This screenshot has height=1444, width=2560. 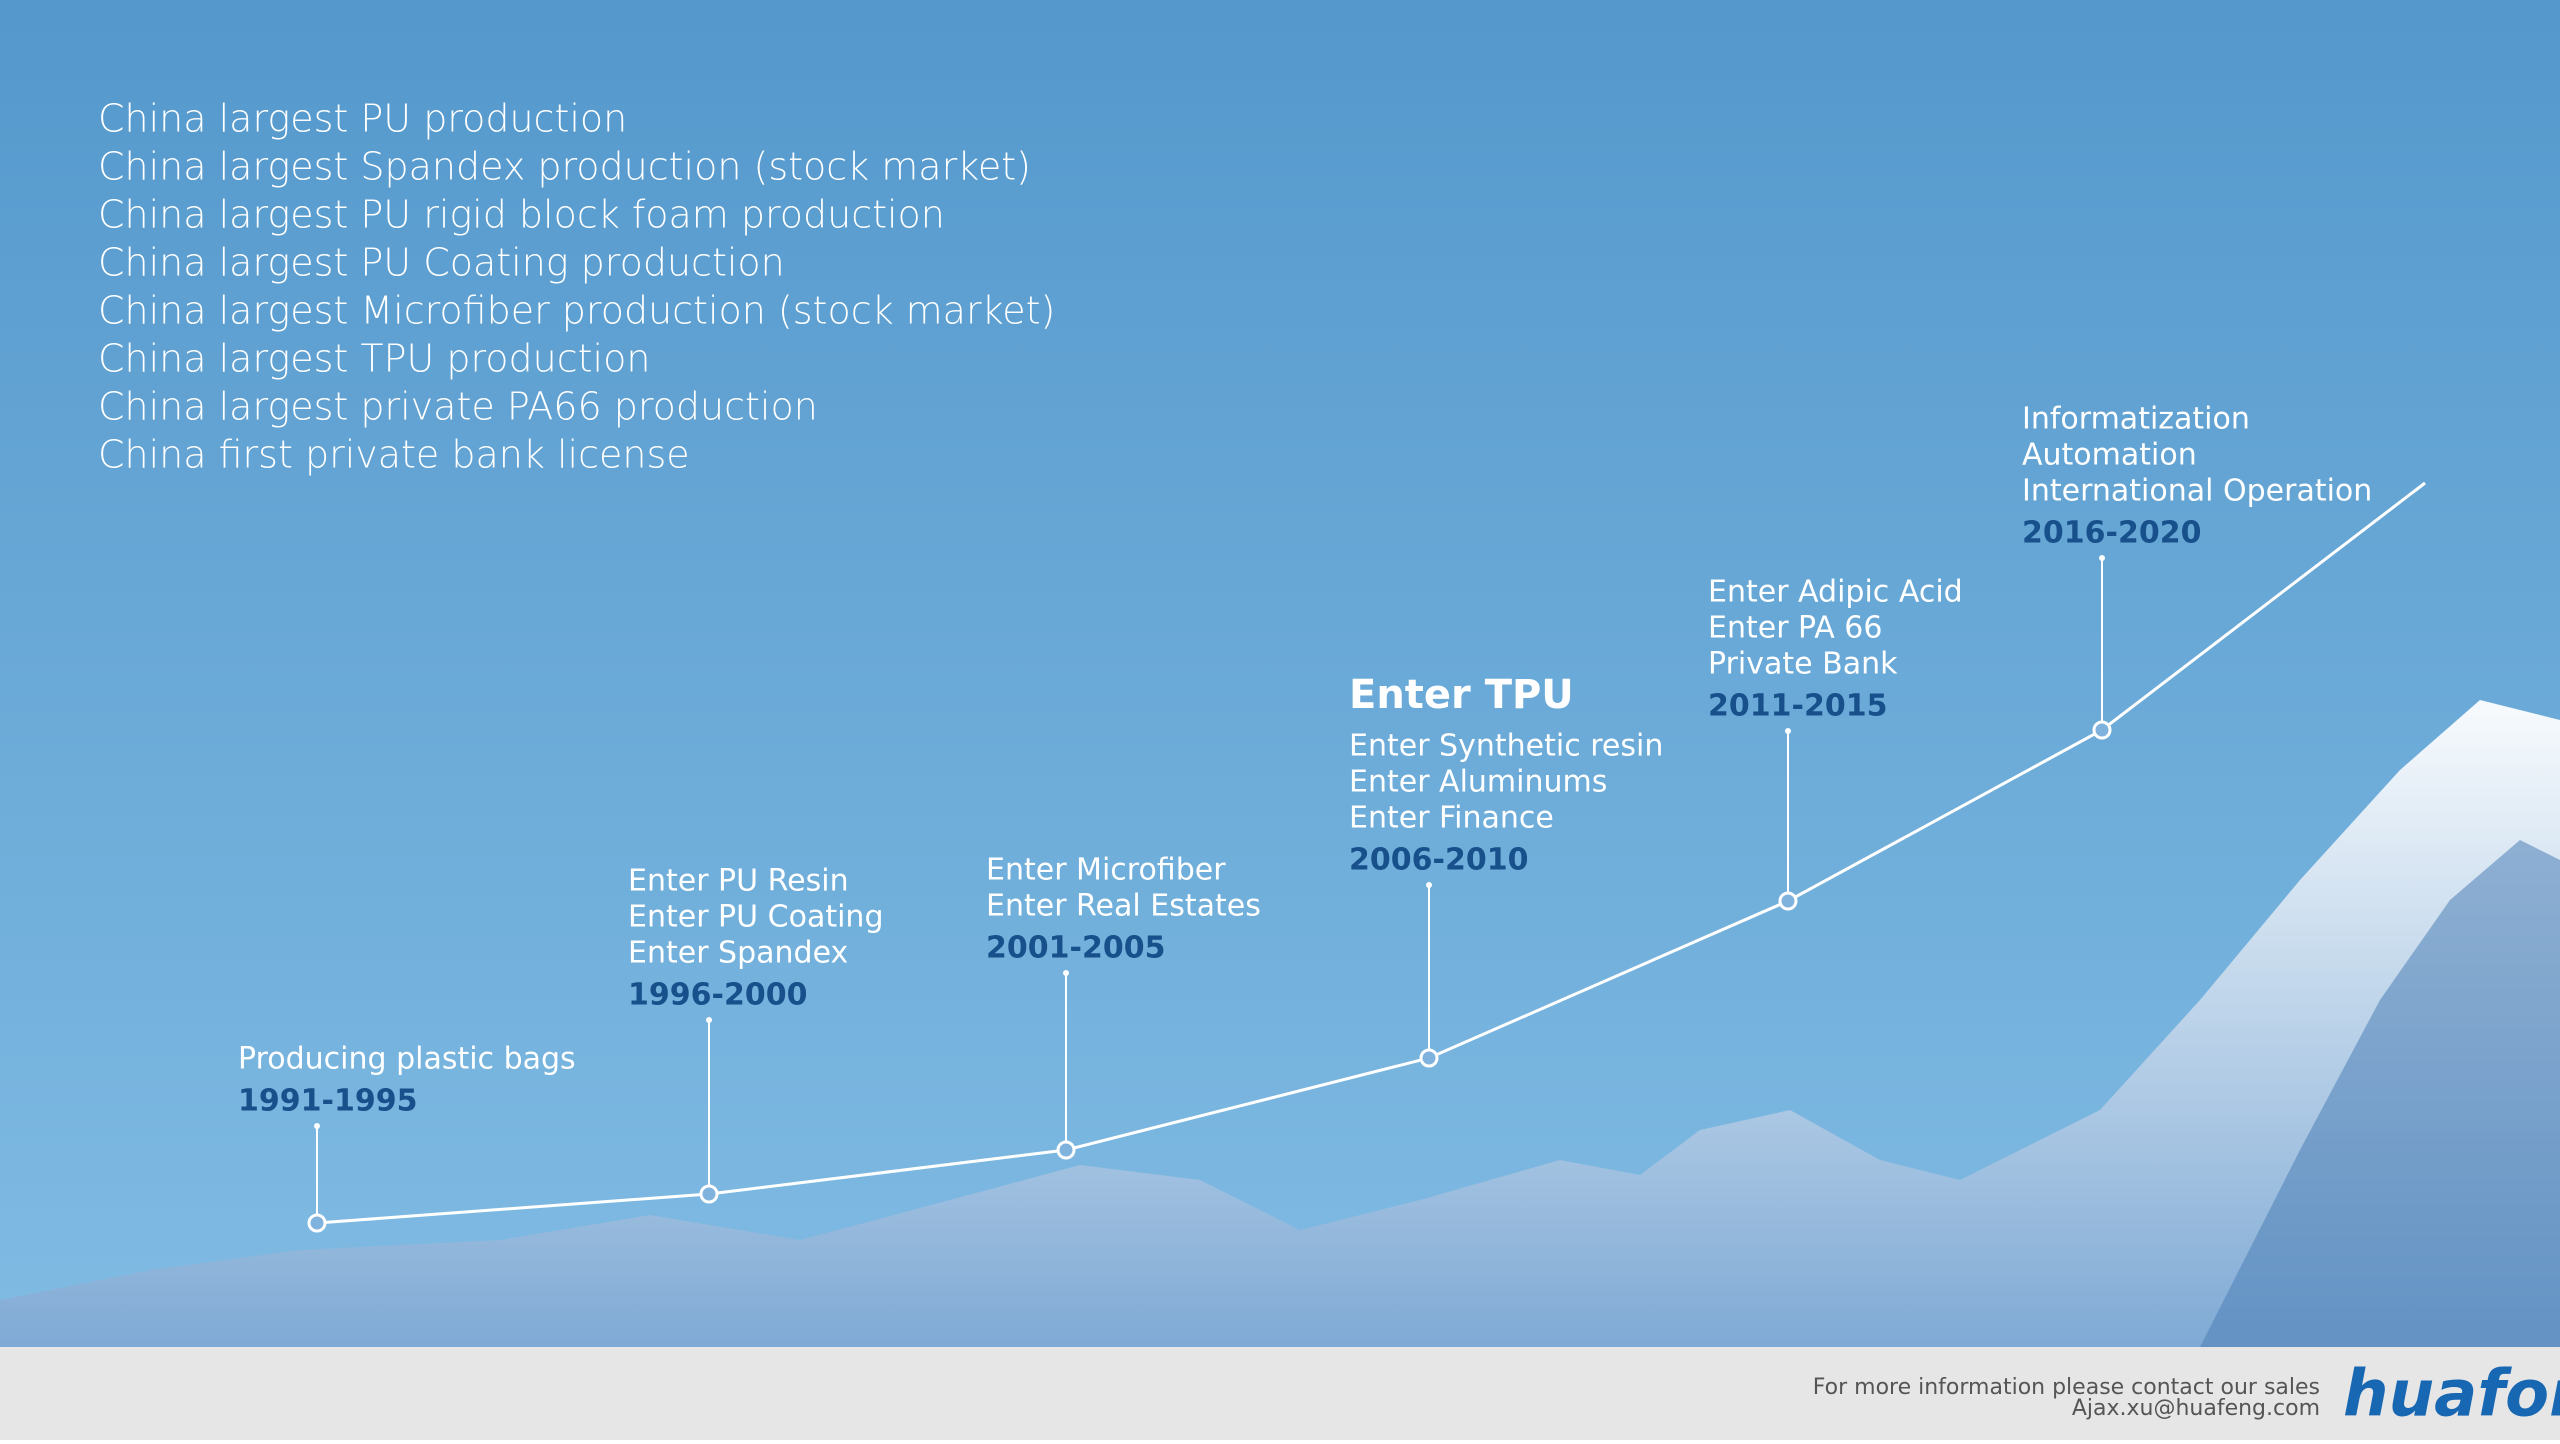 I want to click on milestone-item: Informatization, so click(x=2136, y=419).